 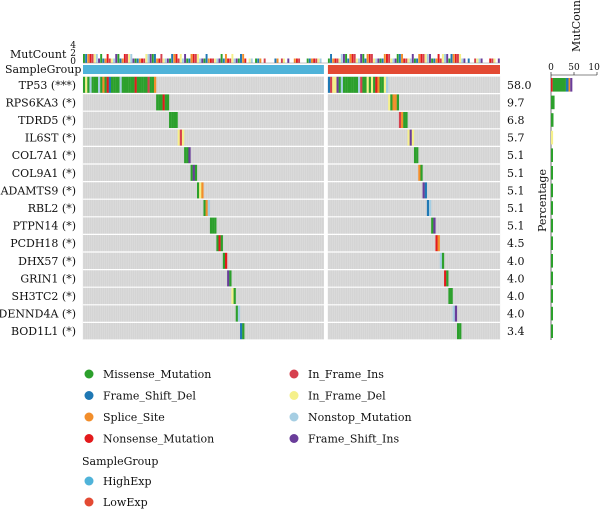 I want to click on gene-label: COL9A1 (*), so click(x=44, y=173).